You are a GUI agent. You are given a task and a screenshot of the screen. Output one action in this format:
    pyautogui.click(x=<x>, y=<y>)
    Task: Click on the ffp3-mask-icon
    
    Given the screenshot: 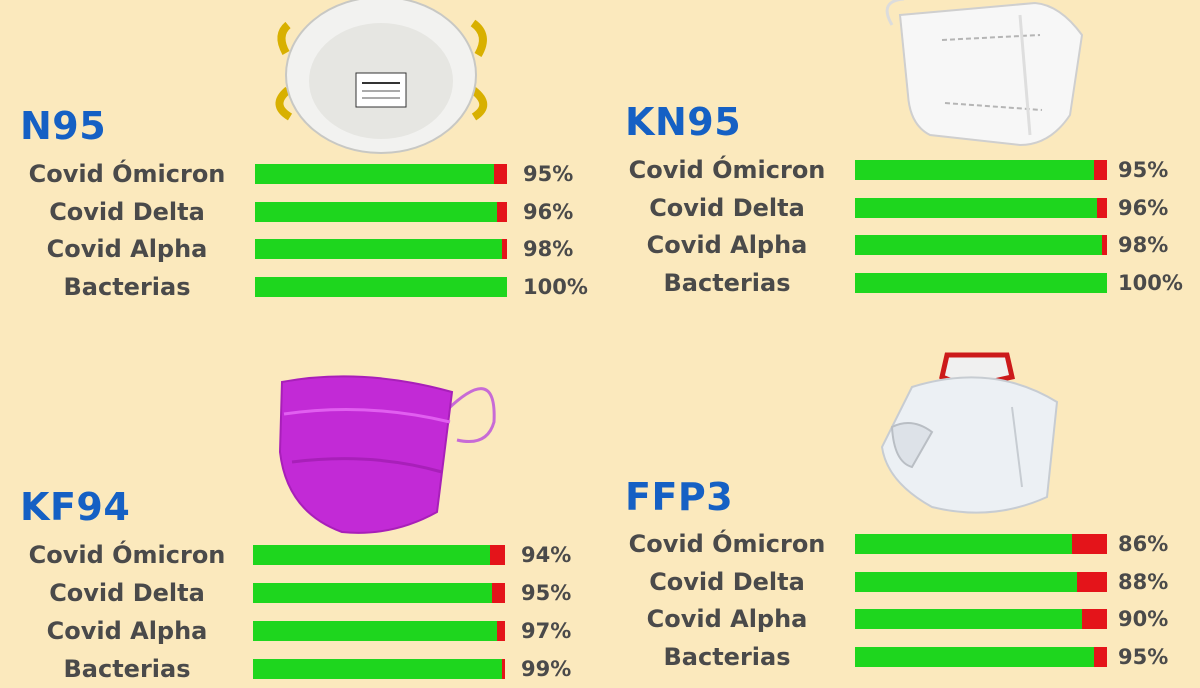 What is the action you would take?
    pyautogui.click(x=969, y=433)
    